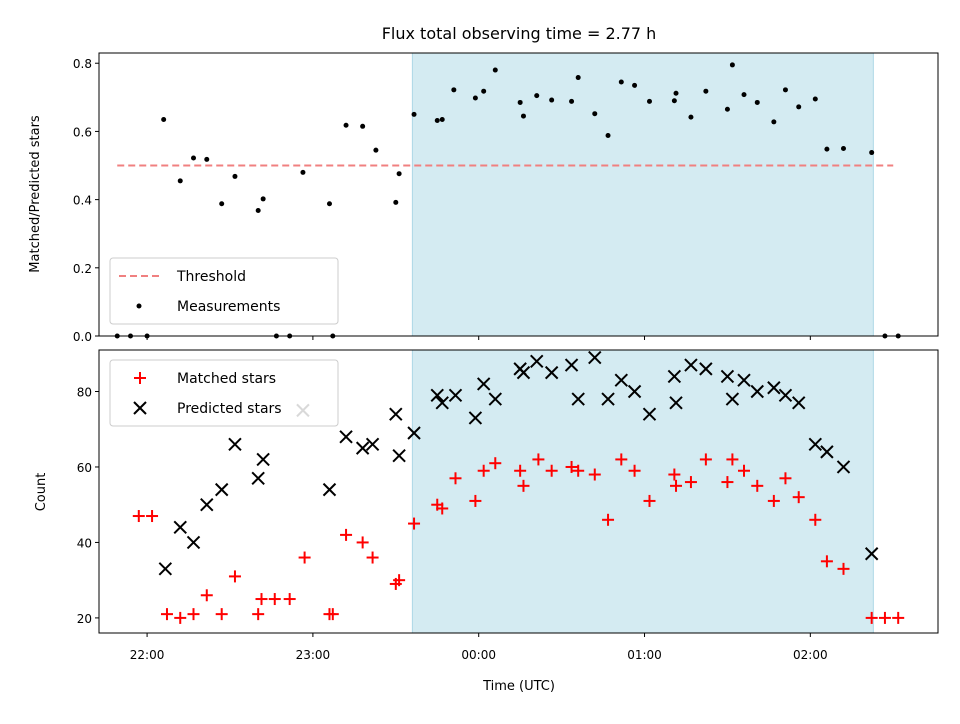 Image resolution: width=960 pixels, height=724 pixels. I want to click on y-tick-label: 40, so click(84, 543).